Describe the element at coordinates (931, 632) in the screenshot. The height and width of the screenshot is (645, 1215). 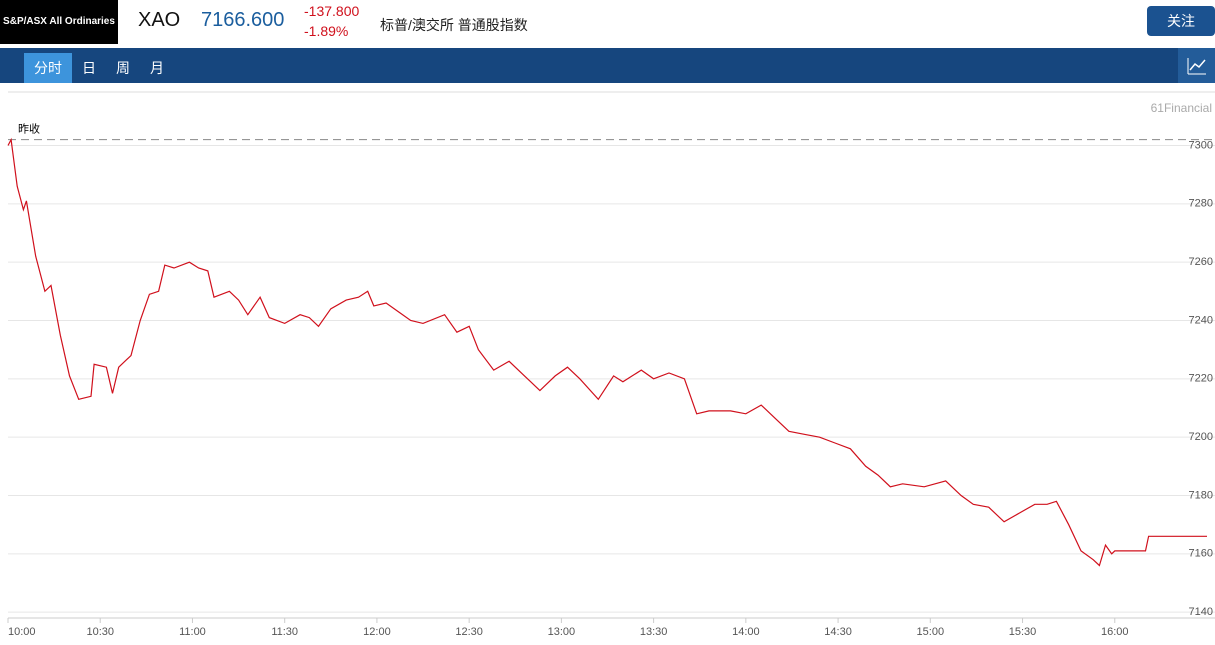
I see `x-tick-label: 15:00` at that location.